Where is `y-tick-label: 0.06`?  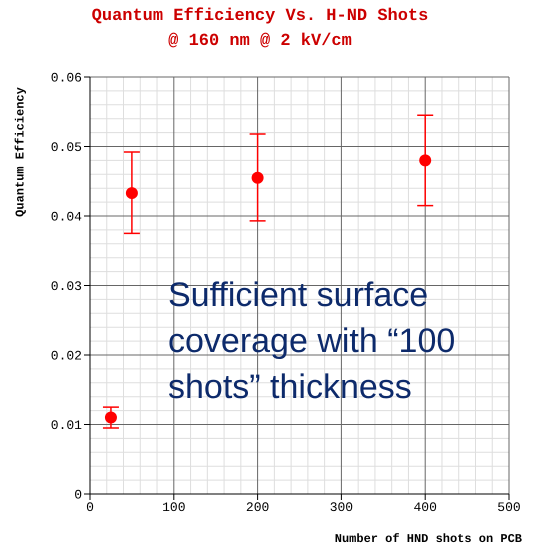
y-tick-label: 0.06 is located at coordinates (66, 78).